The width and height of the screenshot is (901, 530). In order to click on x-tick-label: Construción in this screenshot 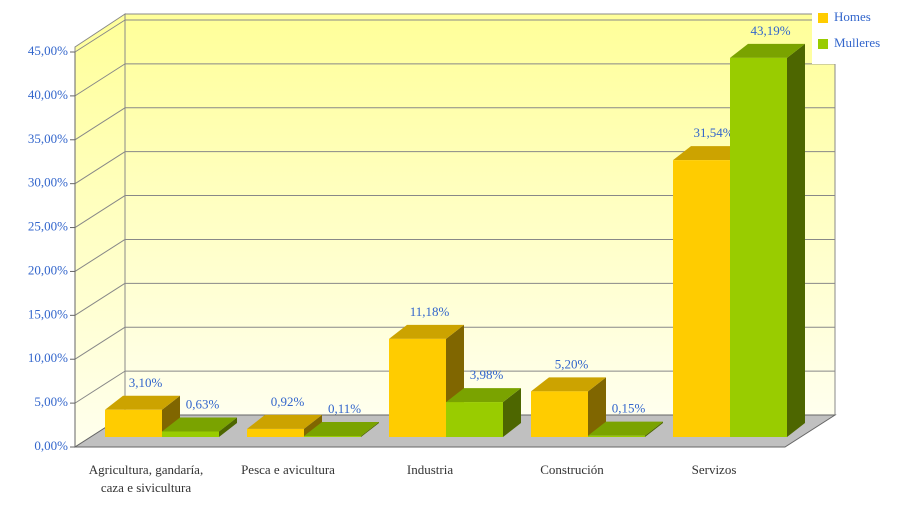, I will do `click(572, 469)`.